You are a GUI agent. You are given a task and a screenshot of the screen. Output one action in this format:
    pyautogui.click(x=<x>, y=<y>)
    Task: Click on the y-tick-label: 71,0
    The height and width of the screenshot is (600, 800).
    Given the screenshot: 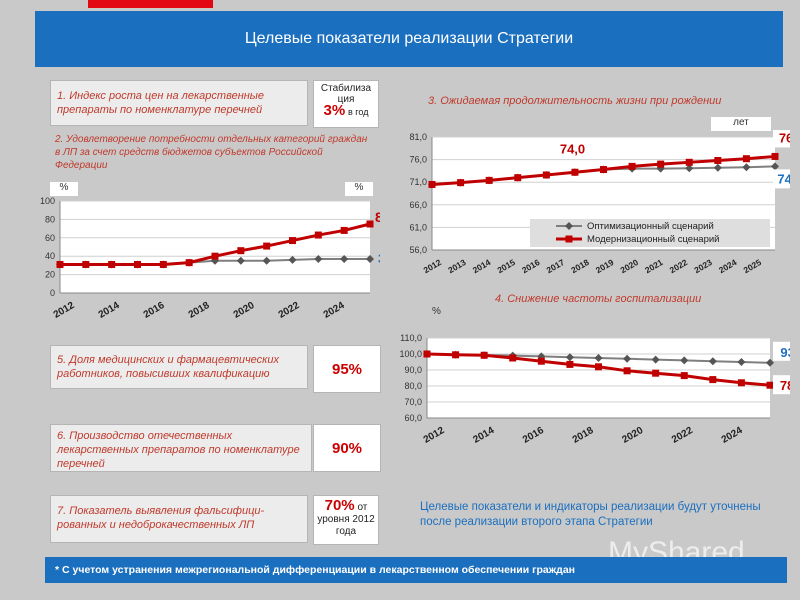 What is the action you would take?
    pyautogui.click(x=418, y=182)
    